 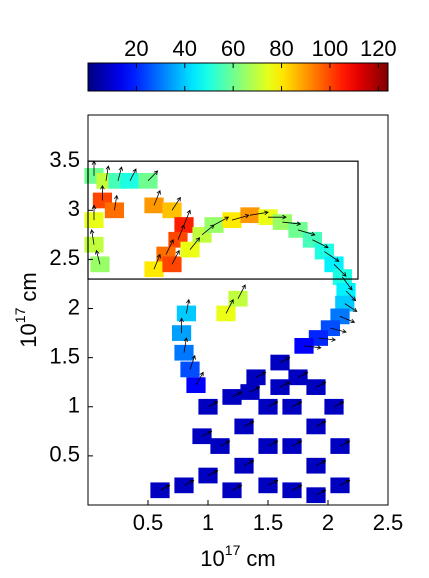 I want to click on y-tick-label: 2.5, so click(x=64, y=257).